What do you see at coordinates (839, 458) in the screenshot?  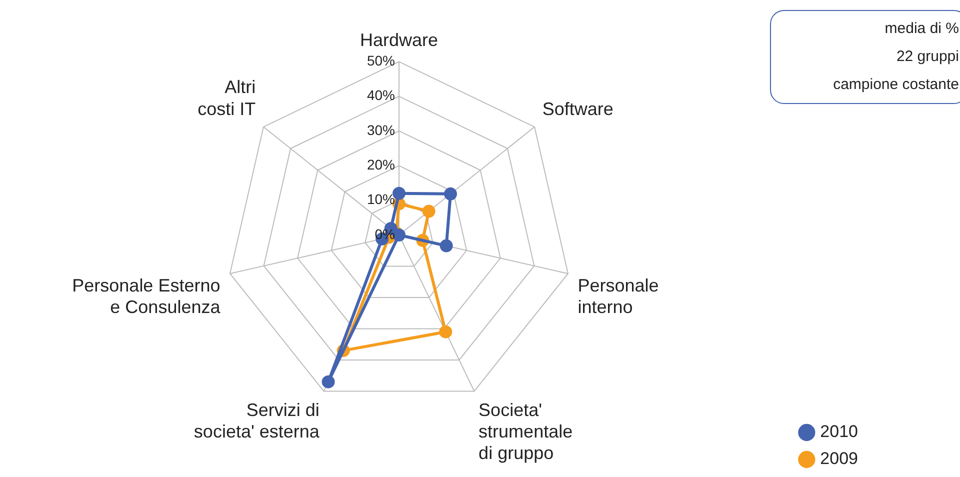 I see `legend-label: 2009` at bounding box center [839, 458].